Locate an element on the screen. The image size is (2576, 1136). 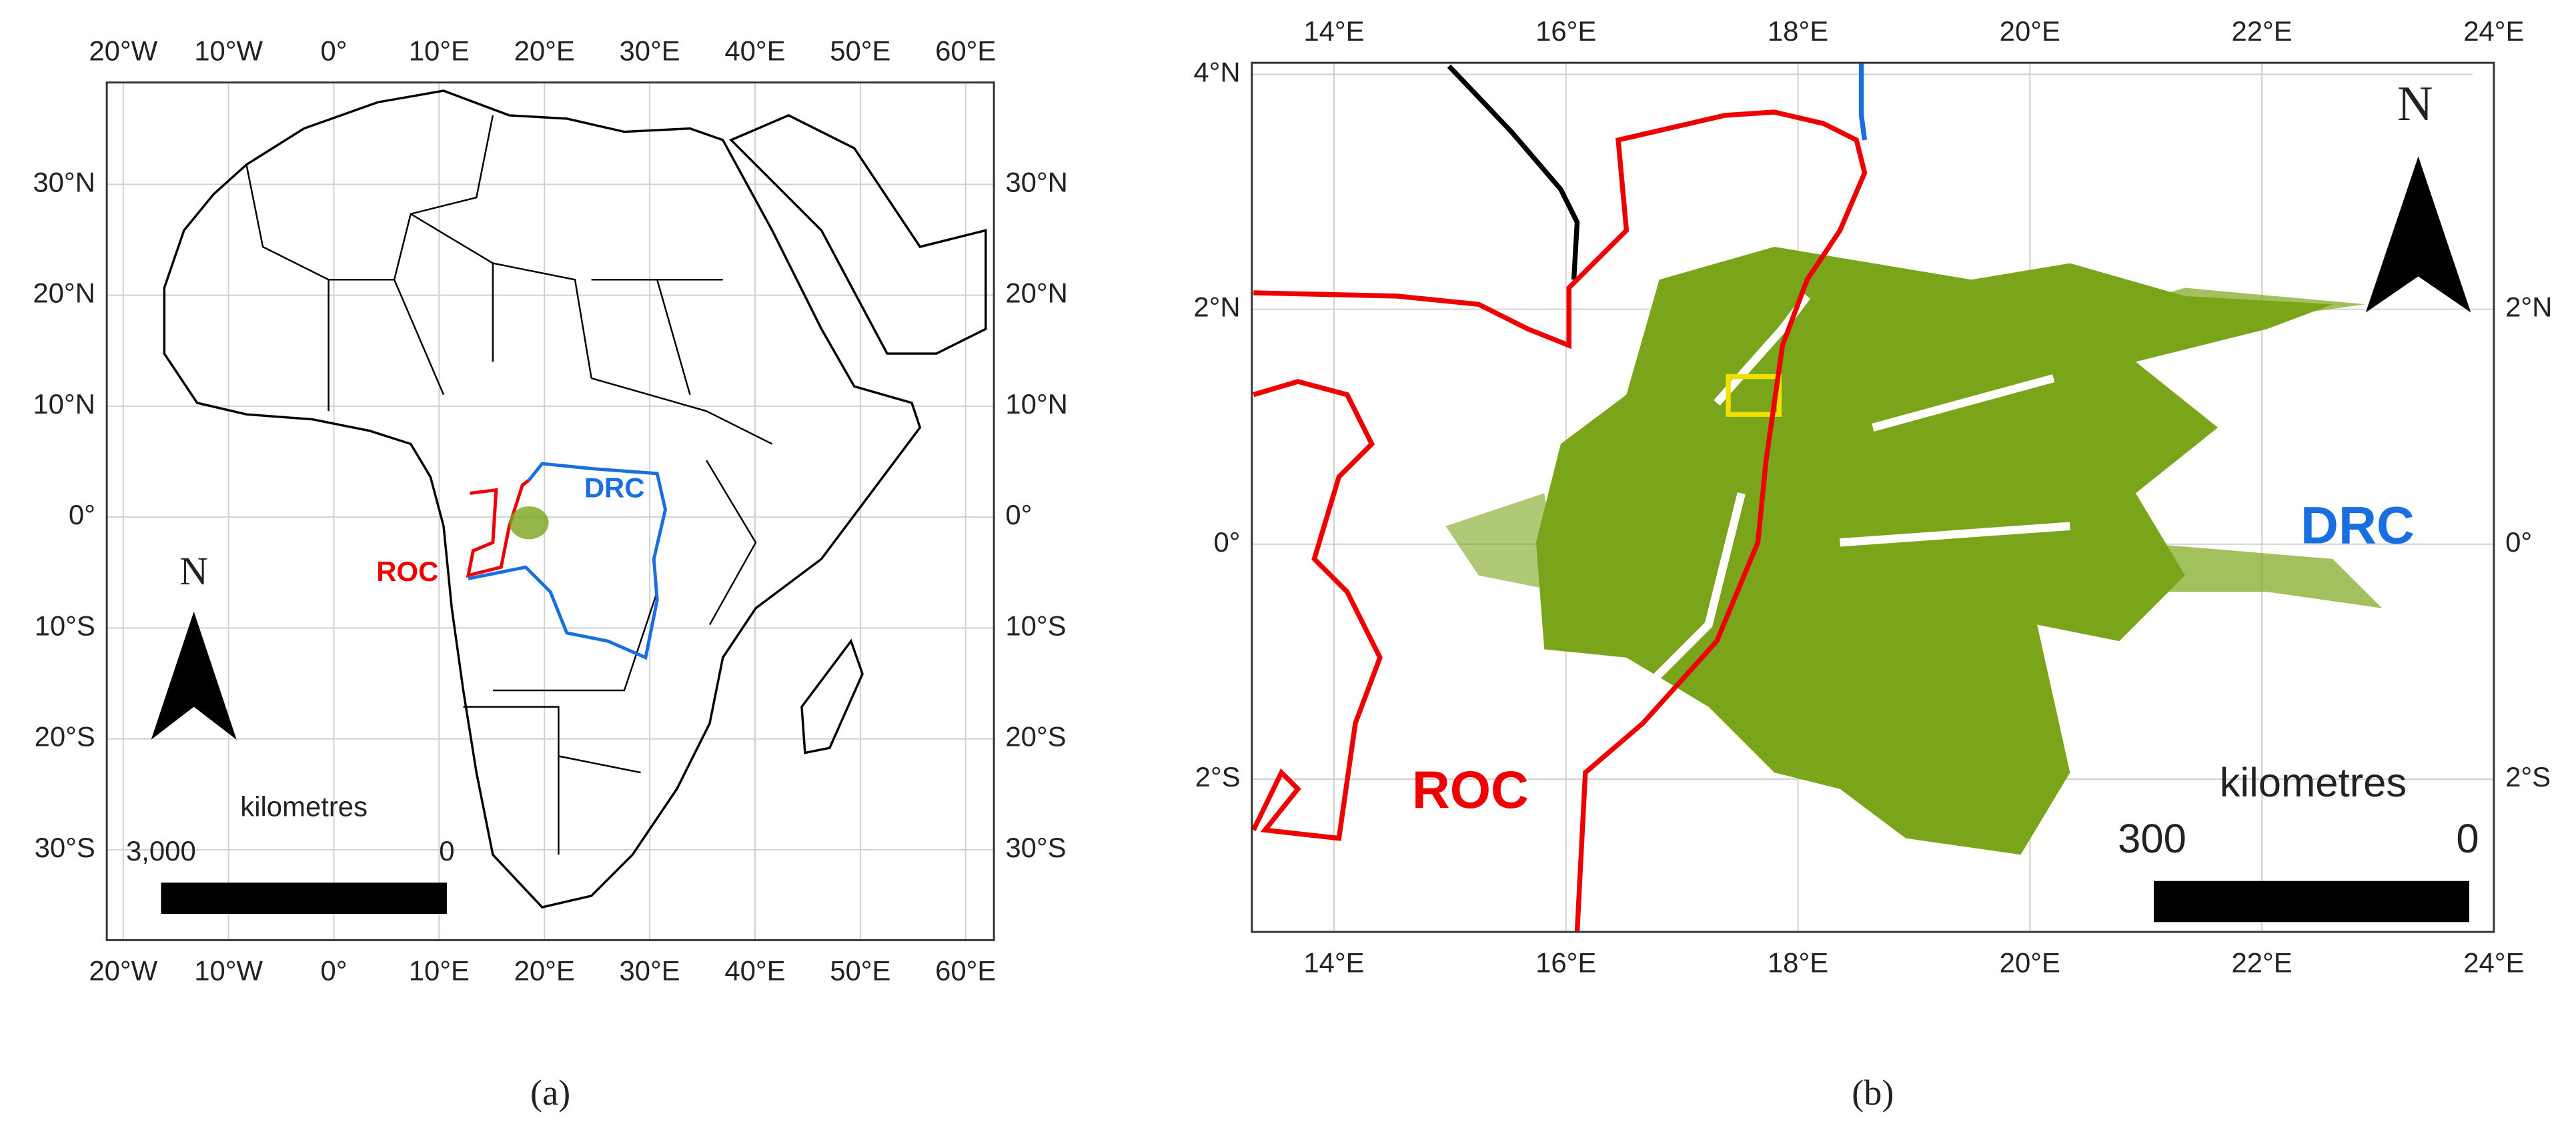
panel-caption: (b) is located at coordinates (1873, 1093).